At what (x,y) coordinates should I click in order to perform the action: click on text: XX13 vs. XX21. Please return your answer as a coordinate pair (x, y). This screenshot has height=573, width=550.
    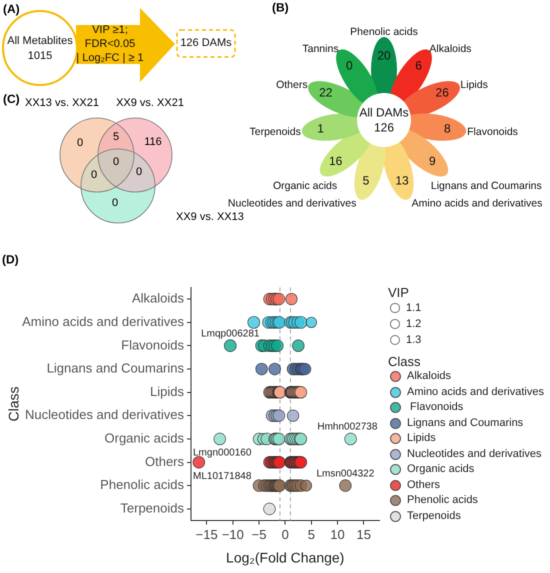
    Looking at the image, I should click on (62, 103).